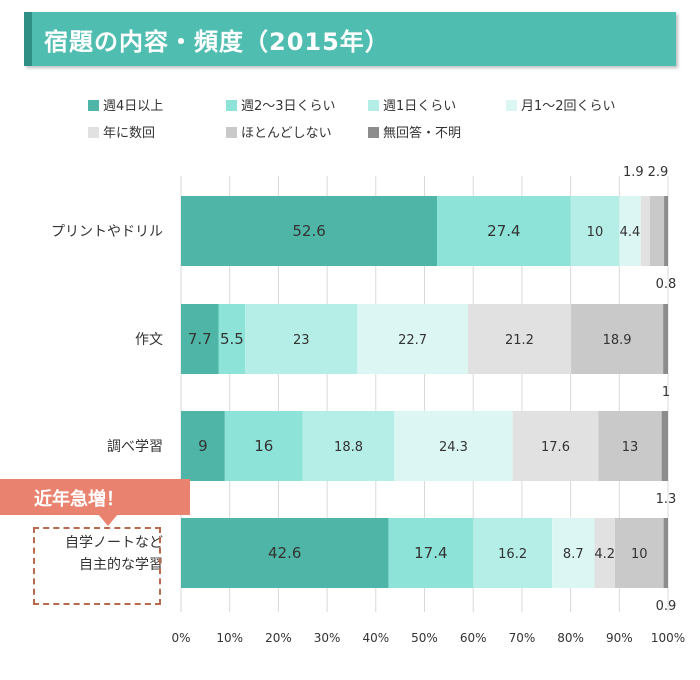 This screenshot has width=700, height=680. I want to click on x-tick-label: 80%, so click(570, 638).